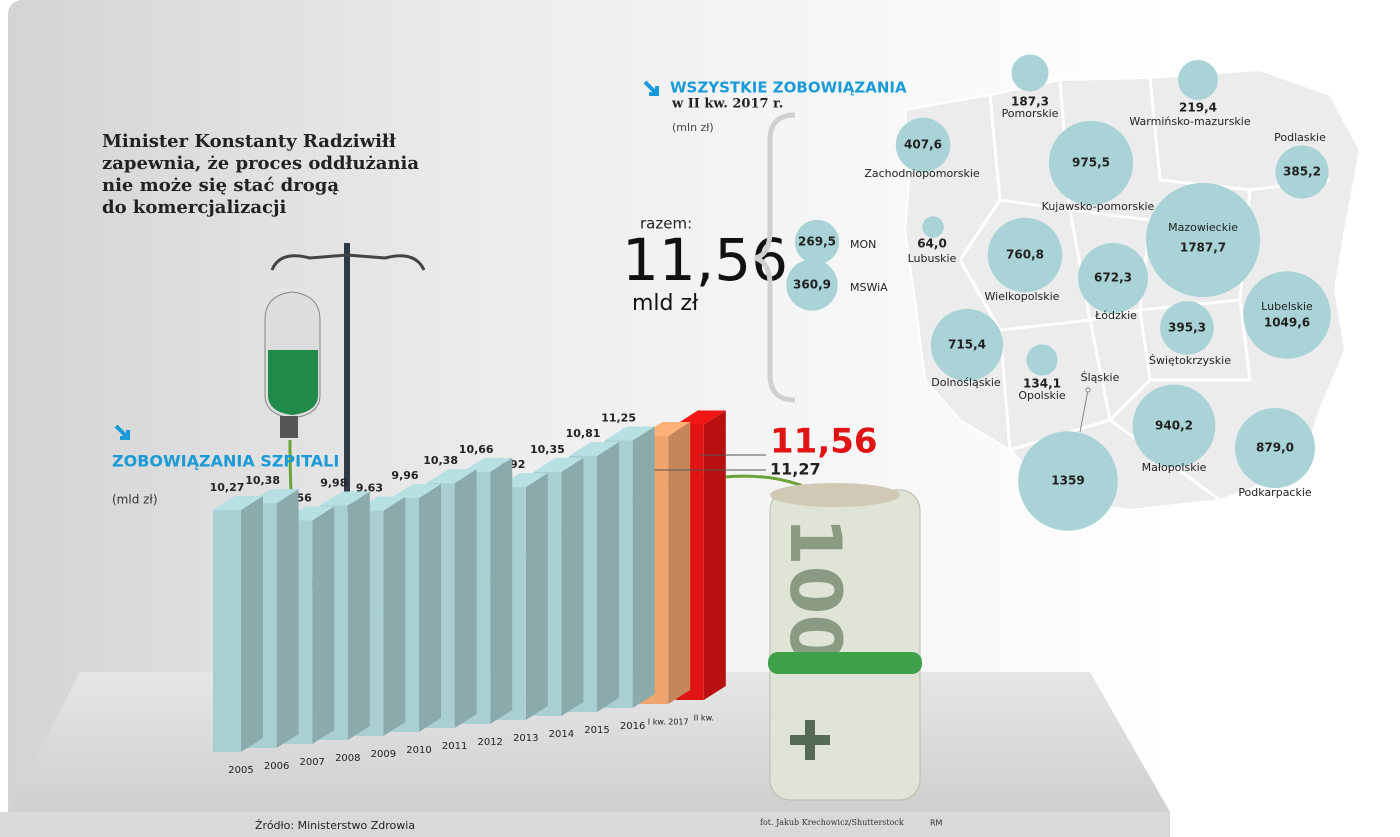 The width and height of the screenshot is (1400, 837). I want to click on x-tick-label: 2009, so click(383, 754).